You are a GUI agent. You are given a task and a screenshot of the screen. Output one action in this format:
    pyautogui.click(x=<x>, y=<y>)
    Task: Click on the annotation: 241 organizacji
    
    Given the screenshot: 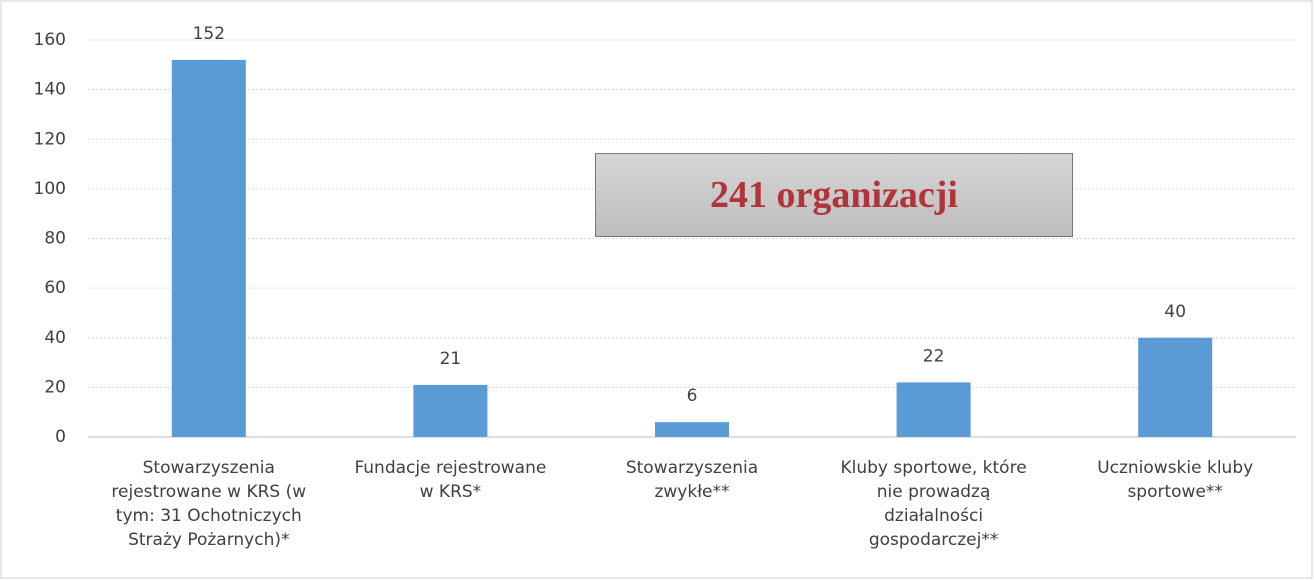 What is the action you would take?
    pyautogui.click(x=834, y=195)
    